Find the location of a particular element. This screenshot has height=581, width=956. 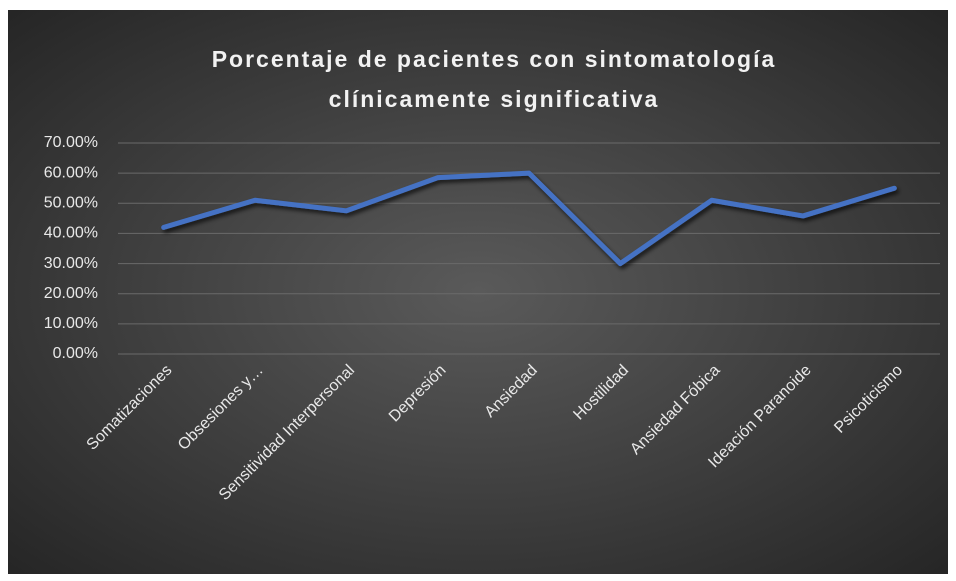

y-tick-label: 70.00% is located at coordinates (71, 142).